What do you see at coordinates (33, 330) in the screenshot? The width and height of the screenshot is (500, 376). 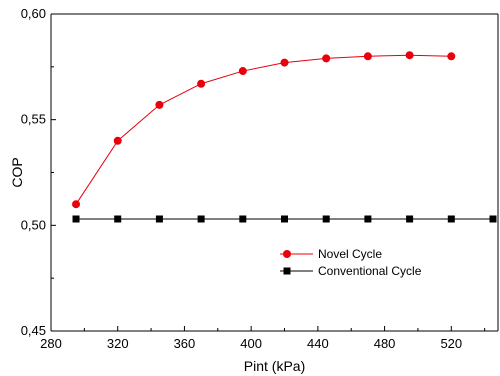 I see `y-tick-label: 0,45` at bounding box center [33, 330].